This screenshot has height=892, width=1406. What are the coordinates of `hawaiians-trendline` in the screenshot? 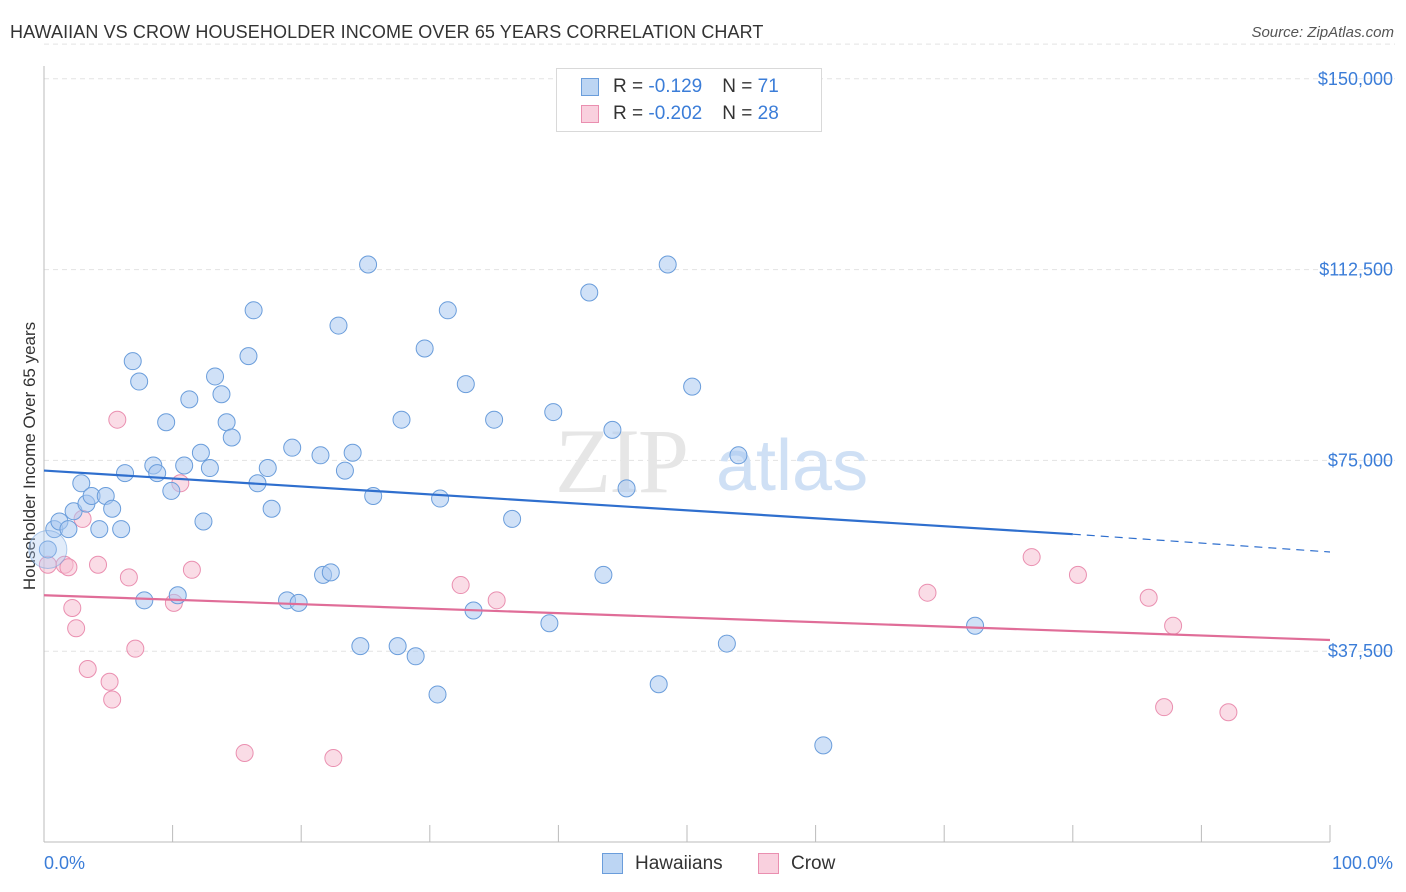 It's located at (558, 502).